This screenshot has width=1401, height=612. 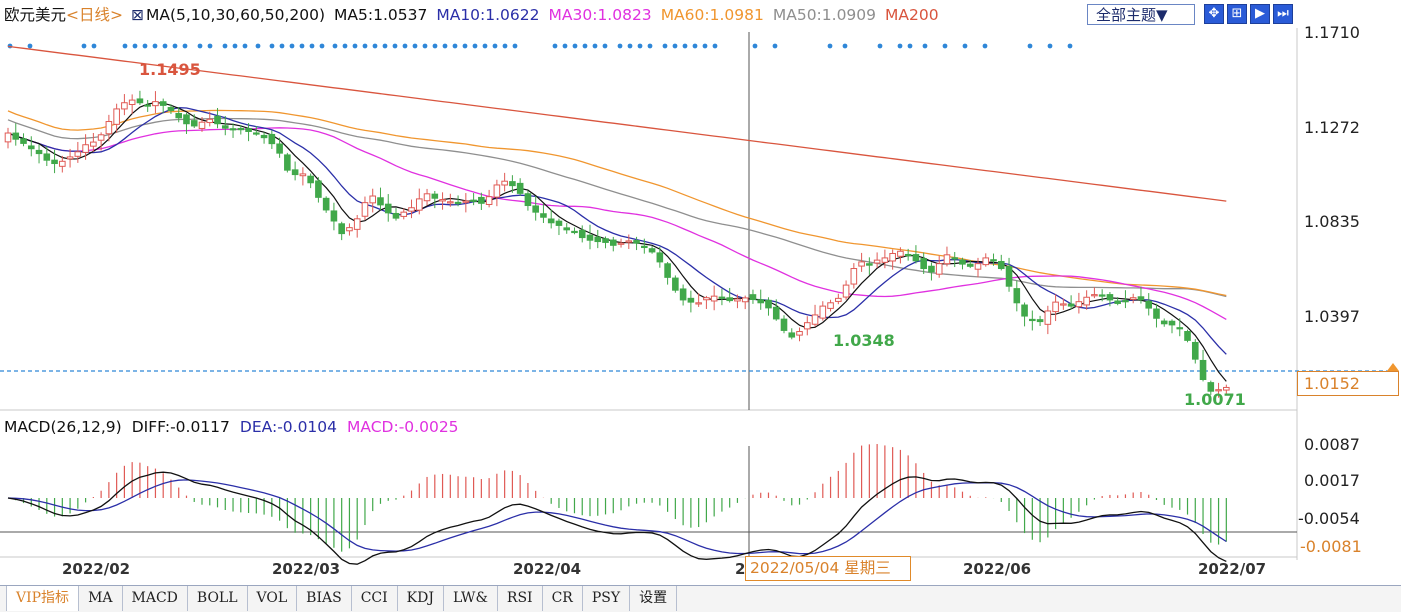 What do you see at coordinates (306, 569) in the screenshot?
I see `date-label: 2022/03` at bounding box center [306, 569].